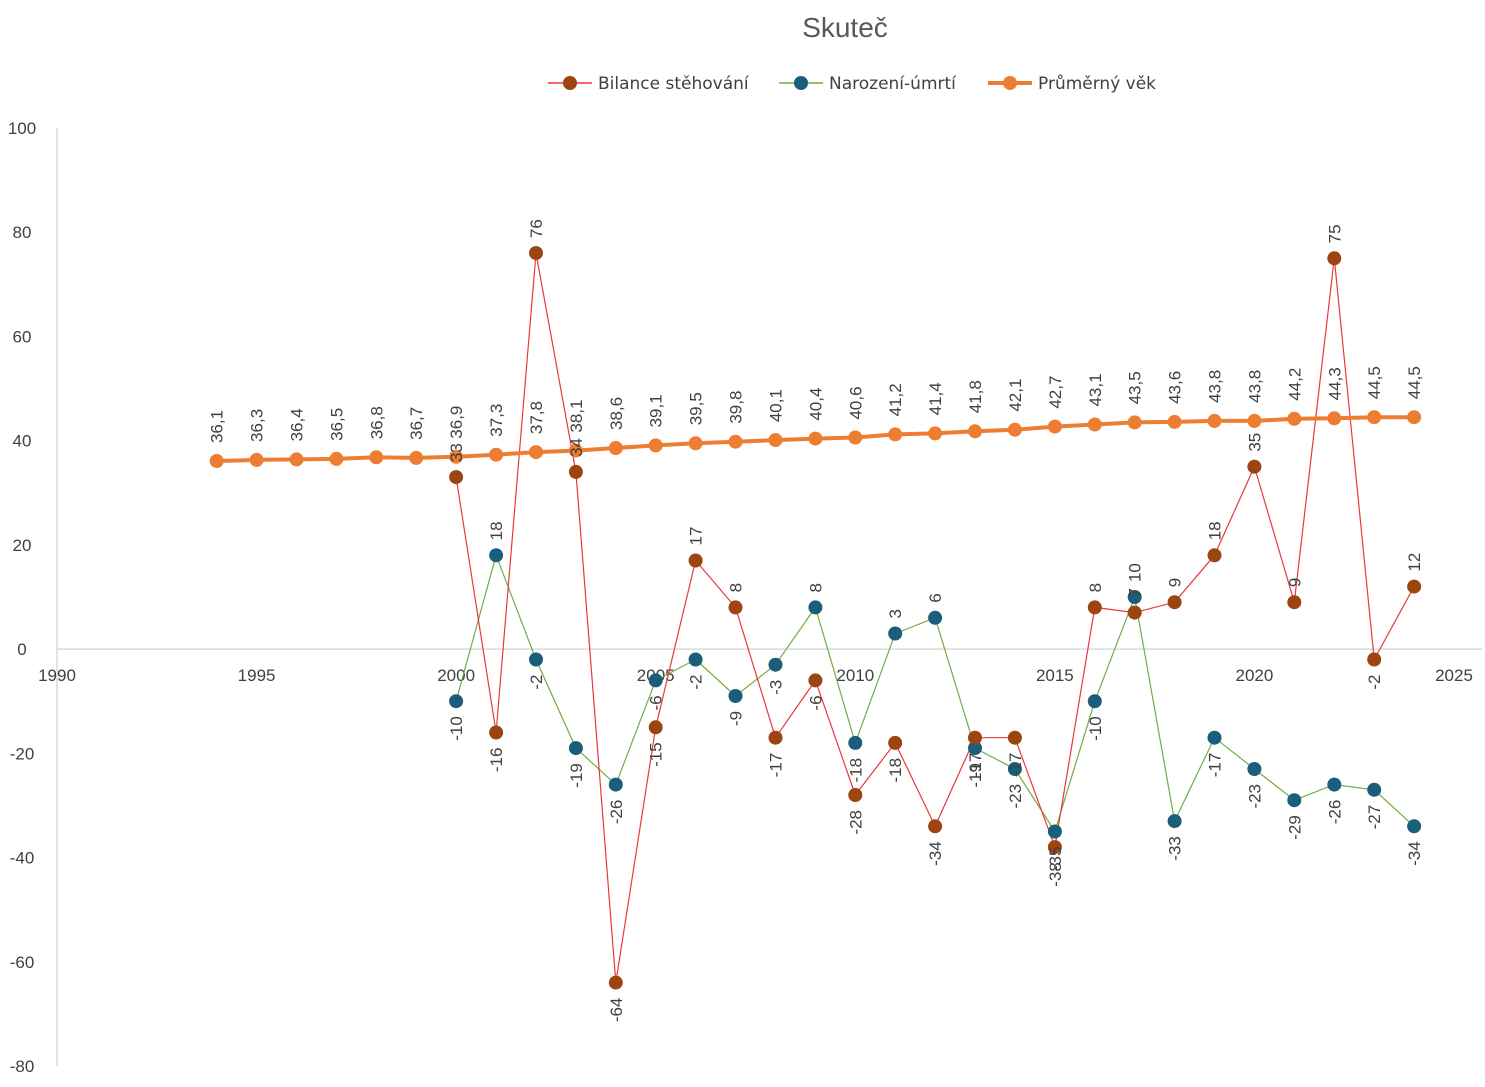  What do you see at coordinates (895, 613) in the screenshot?
I see `data-label-narozeni: 3` at bounding box center [895, 613].